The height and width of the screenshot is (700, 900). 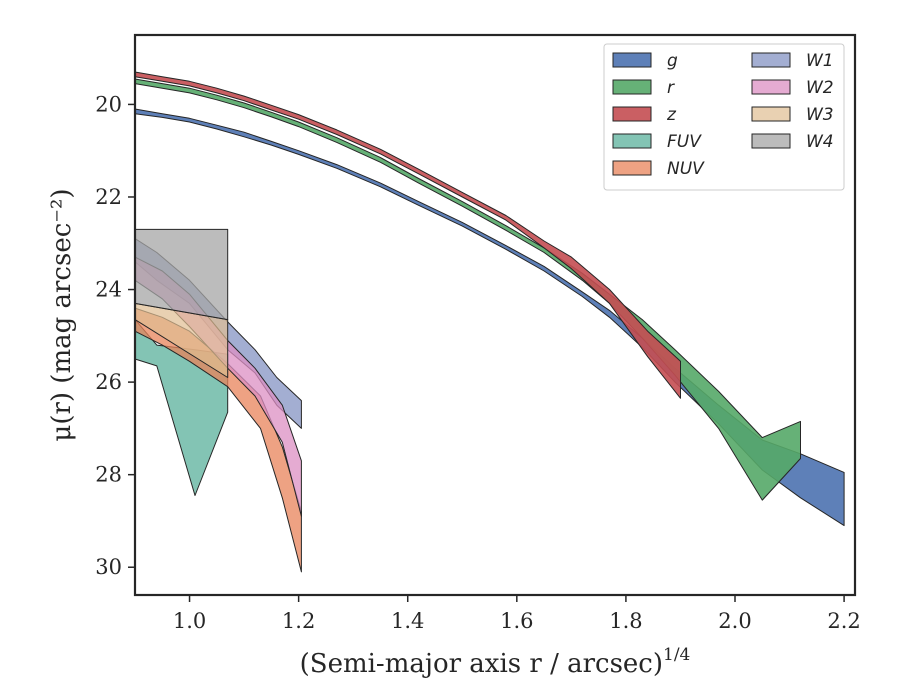 I want to click on x-axis-label-superscript: 1/4, so click(x=676, y=655).